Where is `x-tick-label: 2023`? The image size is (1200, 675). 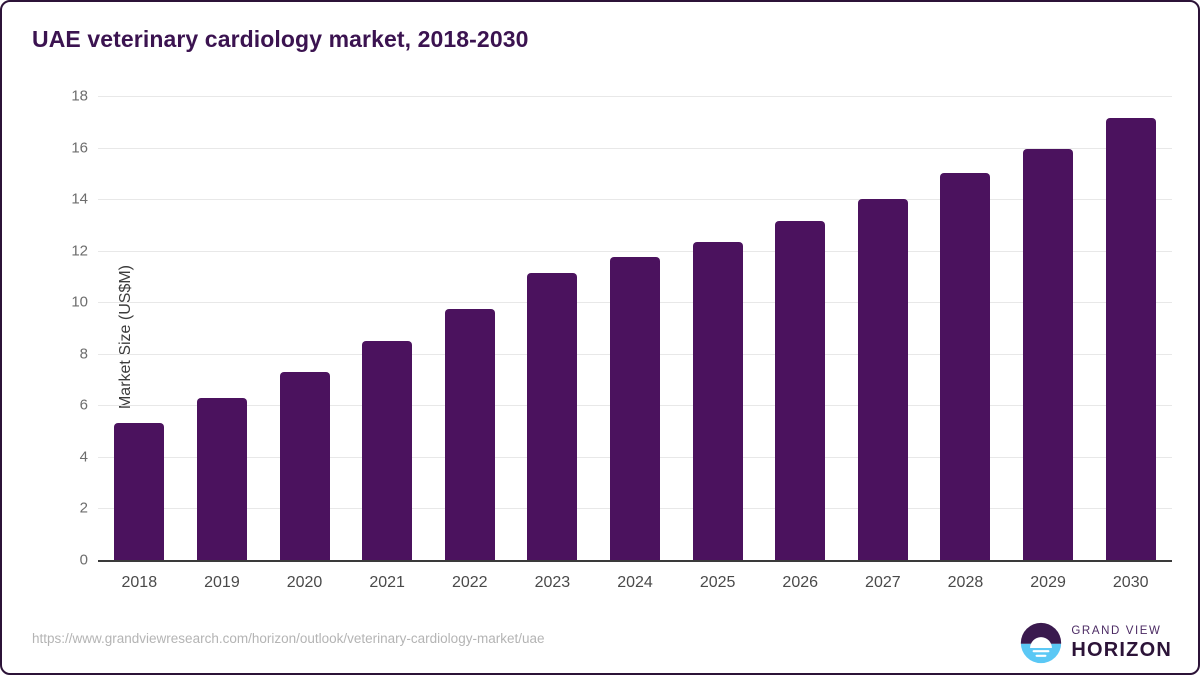 x-tick-label: 2023 is located at coordinates (552, 582).